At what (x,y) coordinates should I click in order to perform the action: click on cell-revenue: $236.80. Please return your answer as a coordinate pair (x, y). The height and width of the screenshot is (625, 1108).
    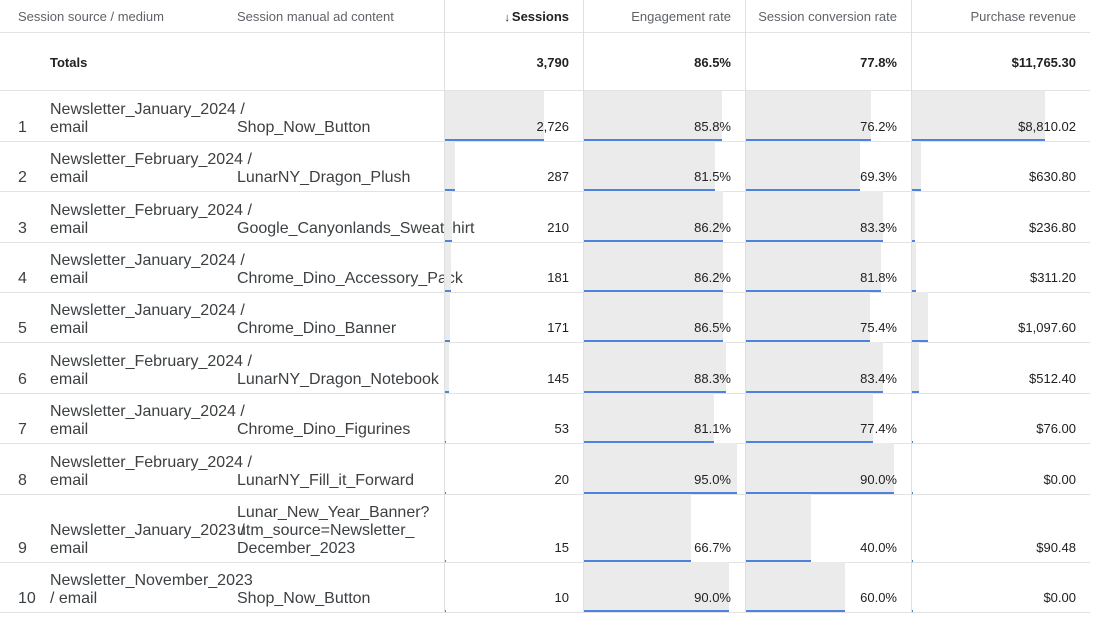
    Looking at the image, I should click on (1000, 216).